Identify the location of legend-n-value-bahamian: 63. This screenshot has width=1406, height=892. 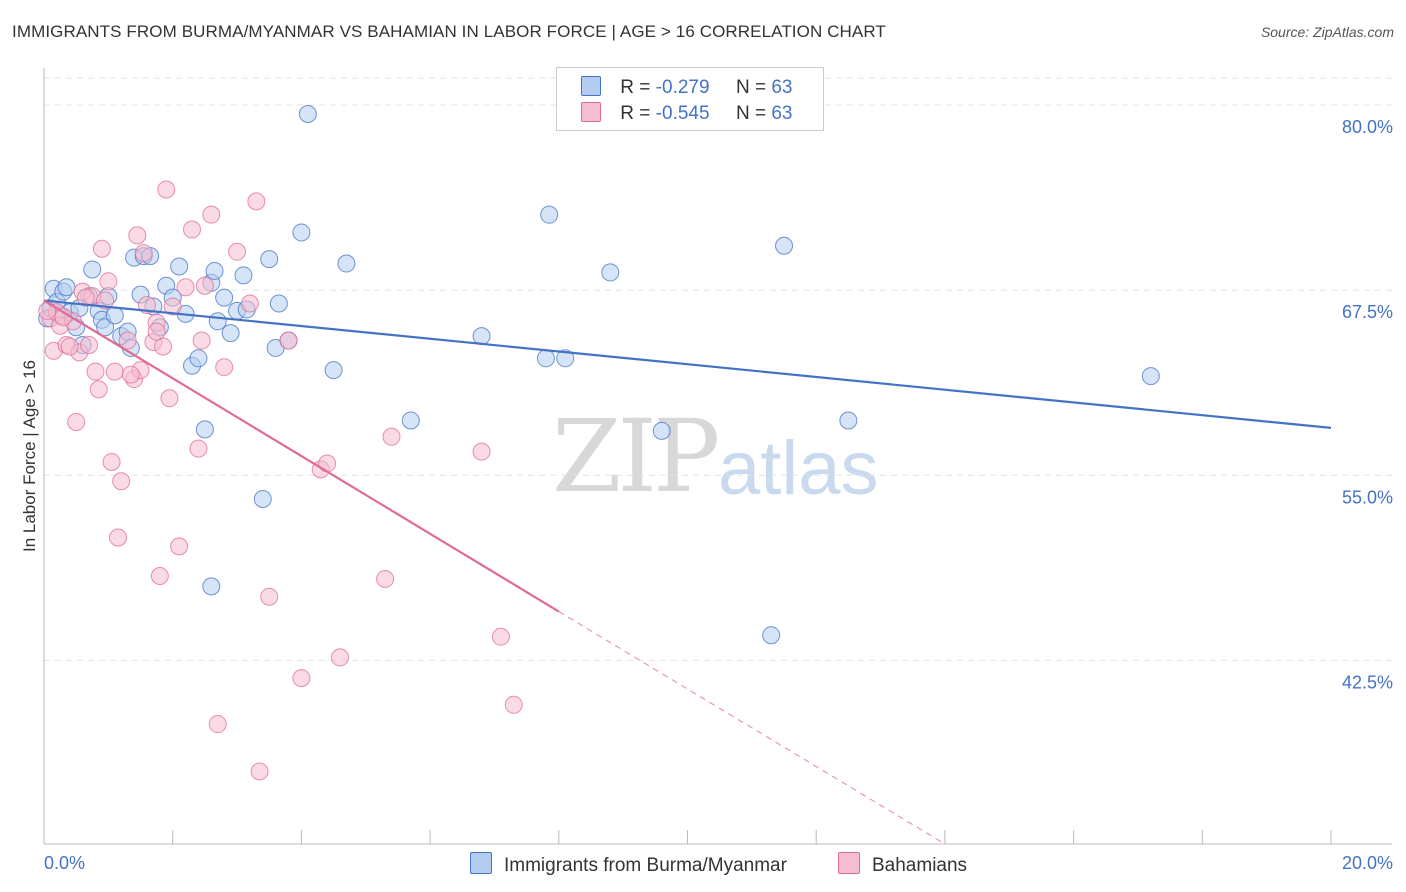
(782, 113).